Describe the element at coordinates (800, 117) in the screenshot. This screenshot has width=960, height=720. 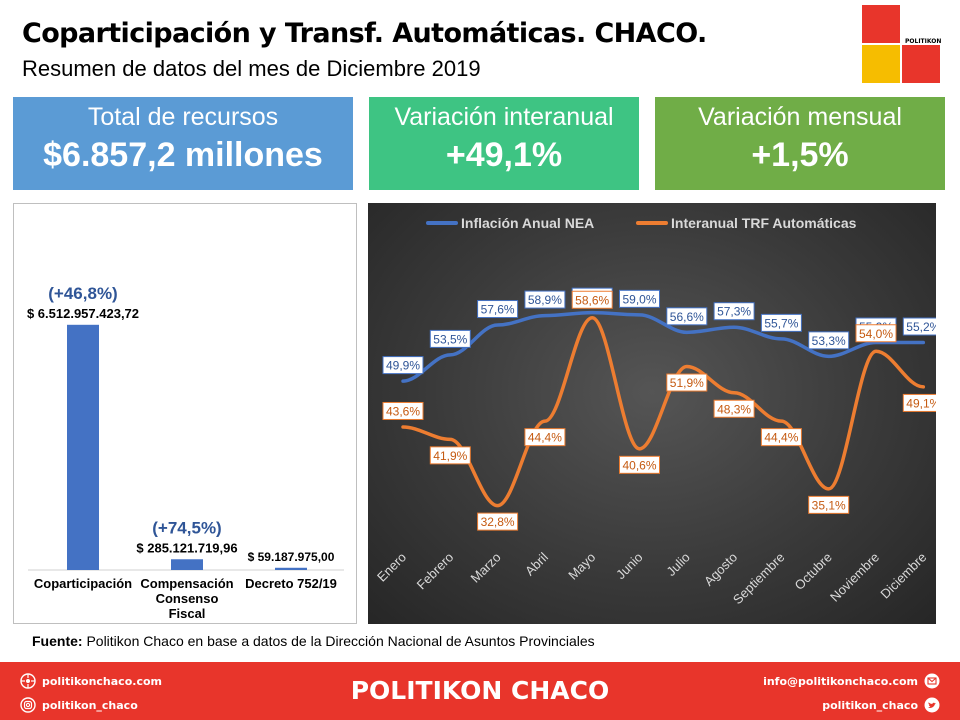
I see `kpi-label: Variación mensual` at that location.